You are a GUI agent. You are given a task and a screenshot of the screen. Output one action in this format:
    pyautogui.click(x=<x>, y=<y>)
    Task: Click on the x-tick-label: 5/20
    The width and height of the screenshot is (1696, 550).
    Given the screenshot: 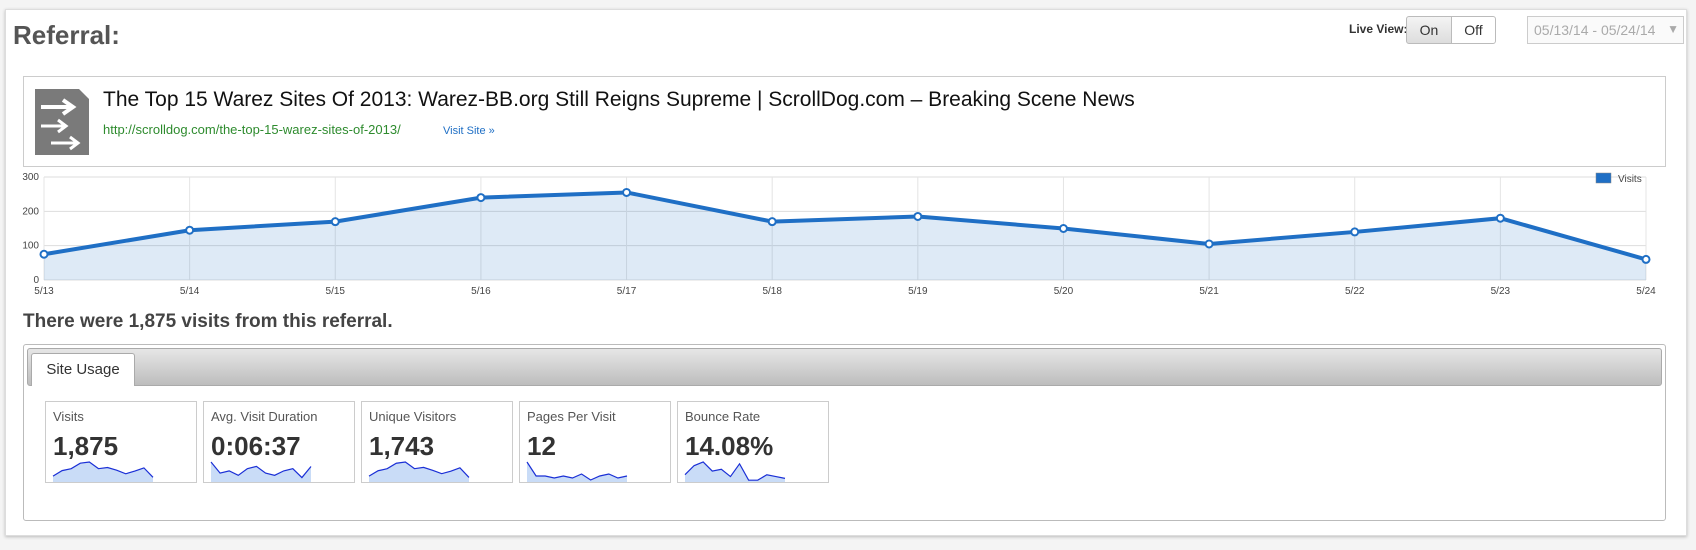 What is the action you would take?
    pyautogui.click(x=1064, y=291)
    